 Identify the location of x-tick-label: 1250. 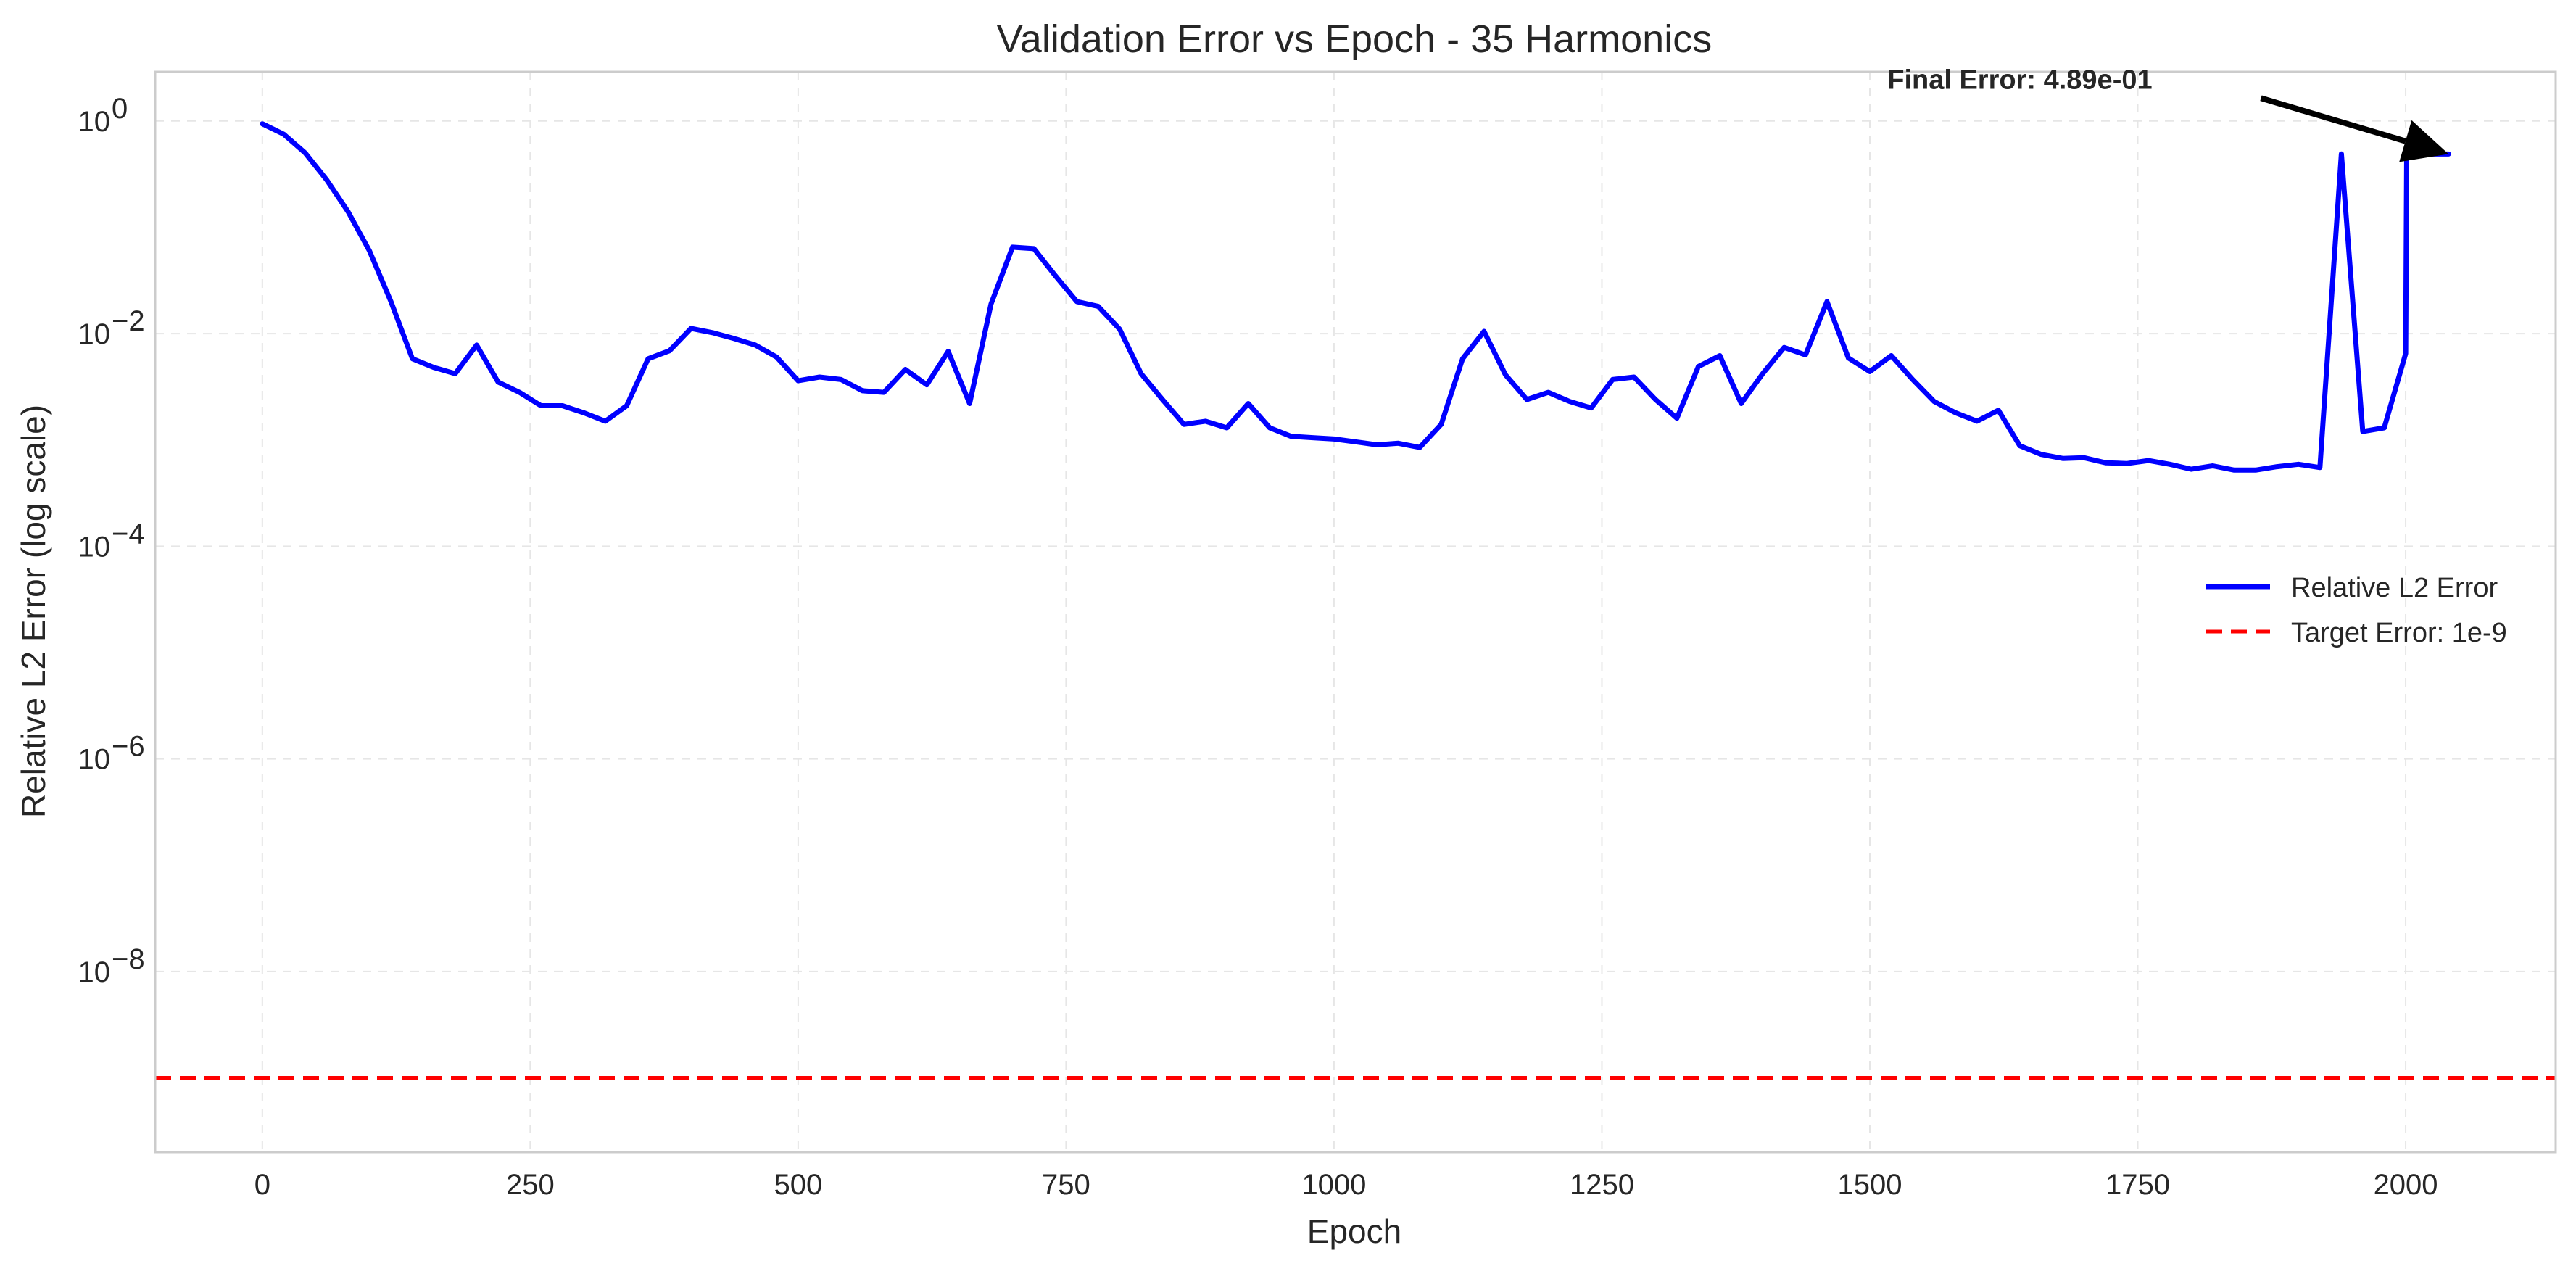
(1602, 1185).